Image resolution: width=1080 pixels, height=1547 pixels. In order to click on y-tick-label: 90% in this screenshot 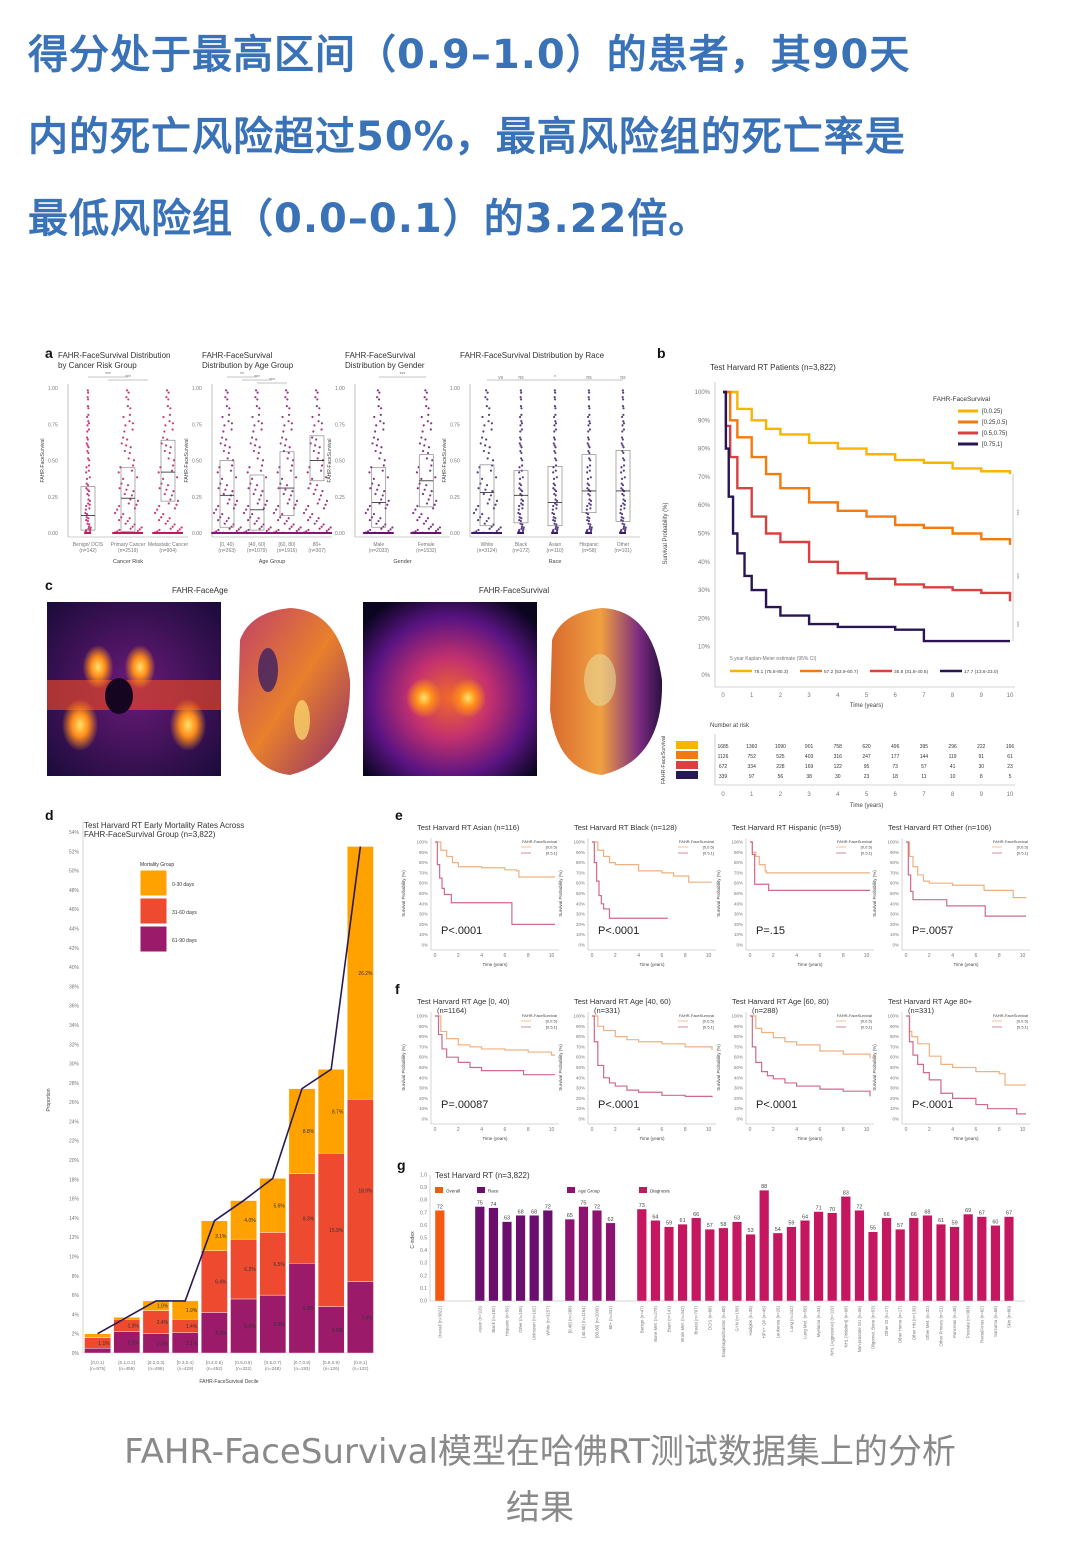, I will do `click(423, 1026)`.